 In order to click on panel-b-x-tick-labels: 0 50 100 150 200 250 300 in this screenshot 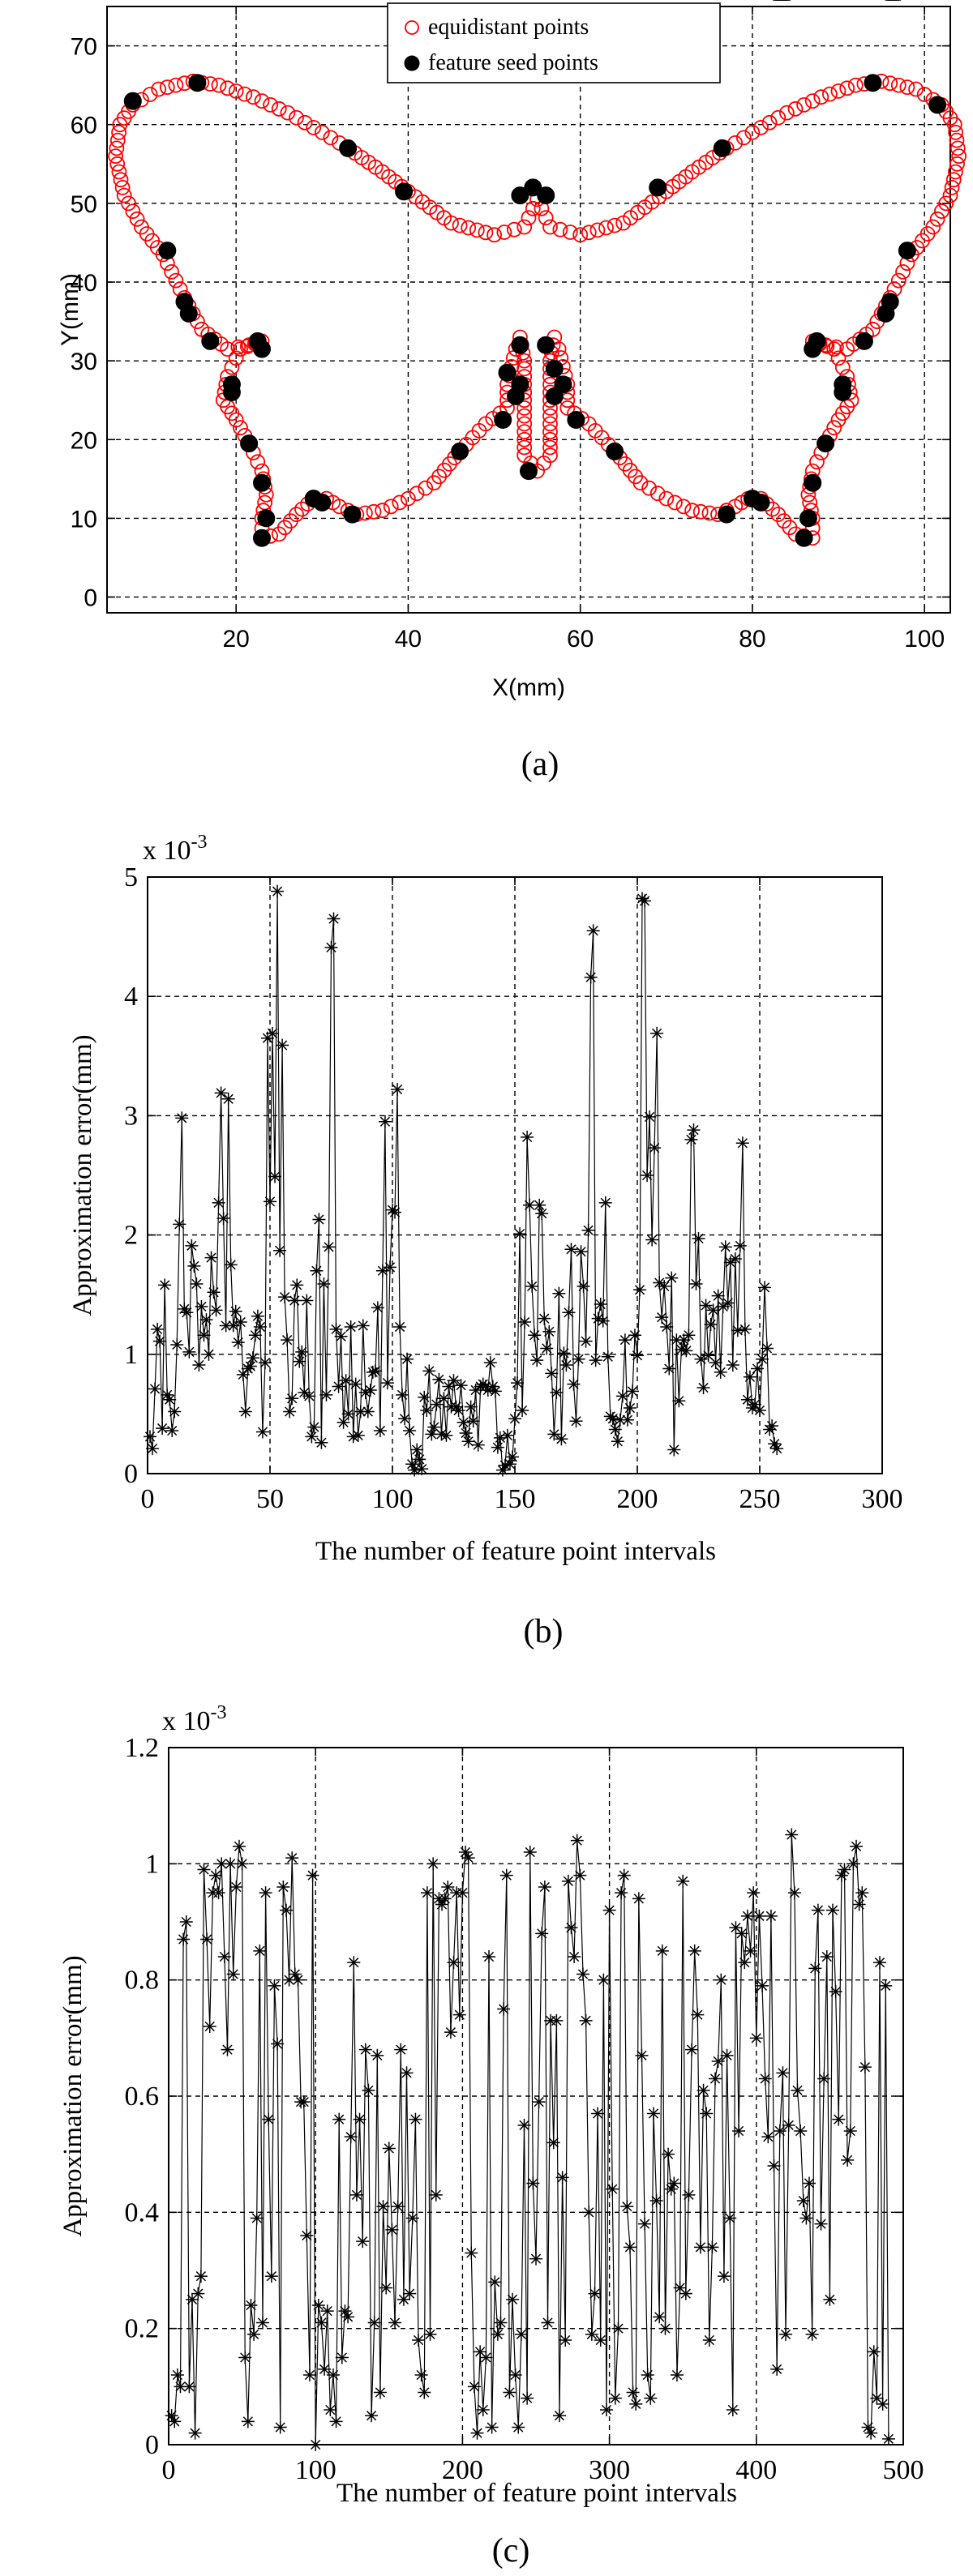, I will do `click(522, 1499)`.